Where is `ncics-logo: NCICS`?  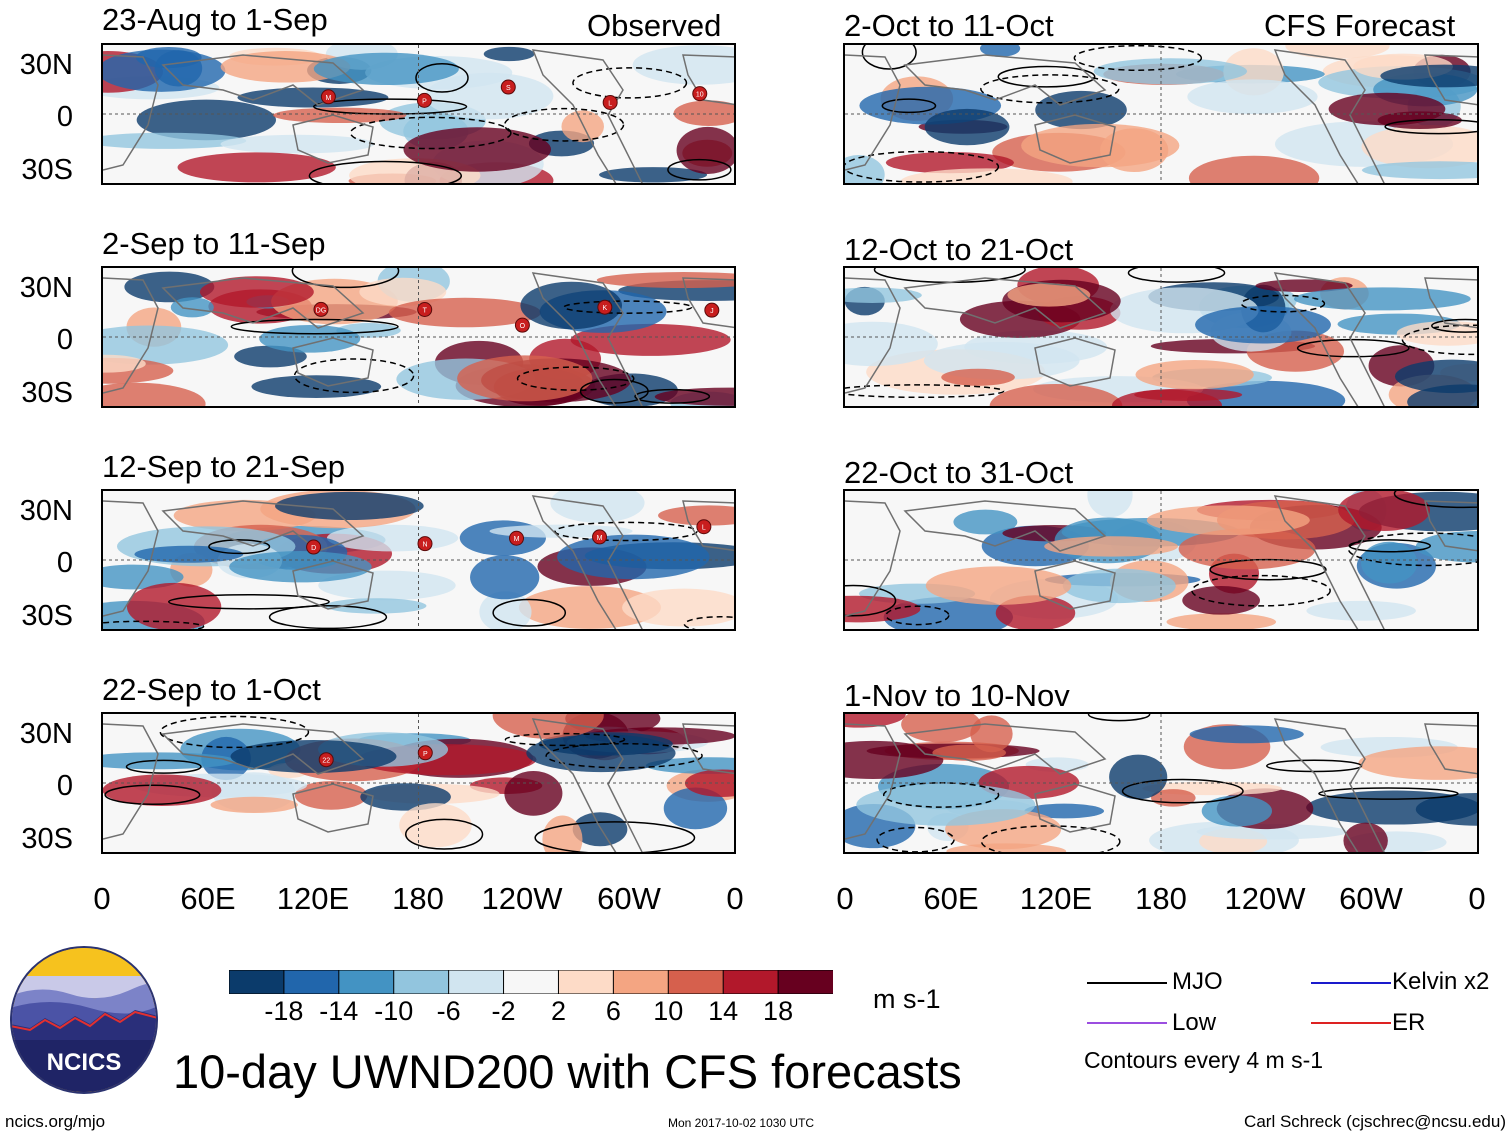 ncics-logo: NCICS is located at coordinates (84, 1020).